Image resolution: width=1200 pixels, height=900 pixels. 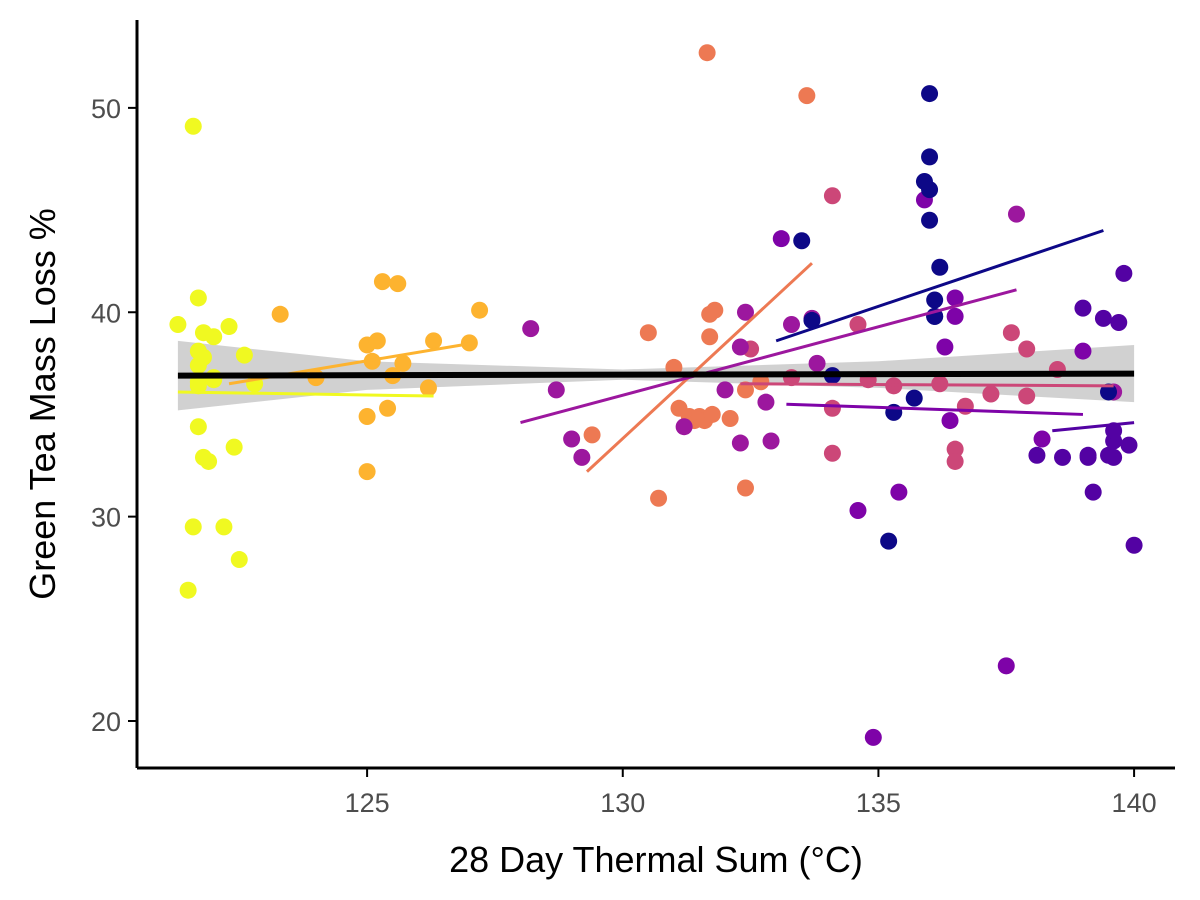 What do you see at coordinates (622, 803) in the screenshot?
I see `x-tick-label: 130` at bounding box center [622, 803].